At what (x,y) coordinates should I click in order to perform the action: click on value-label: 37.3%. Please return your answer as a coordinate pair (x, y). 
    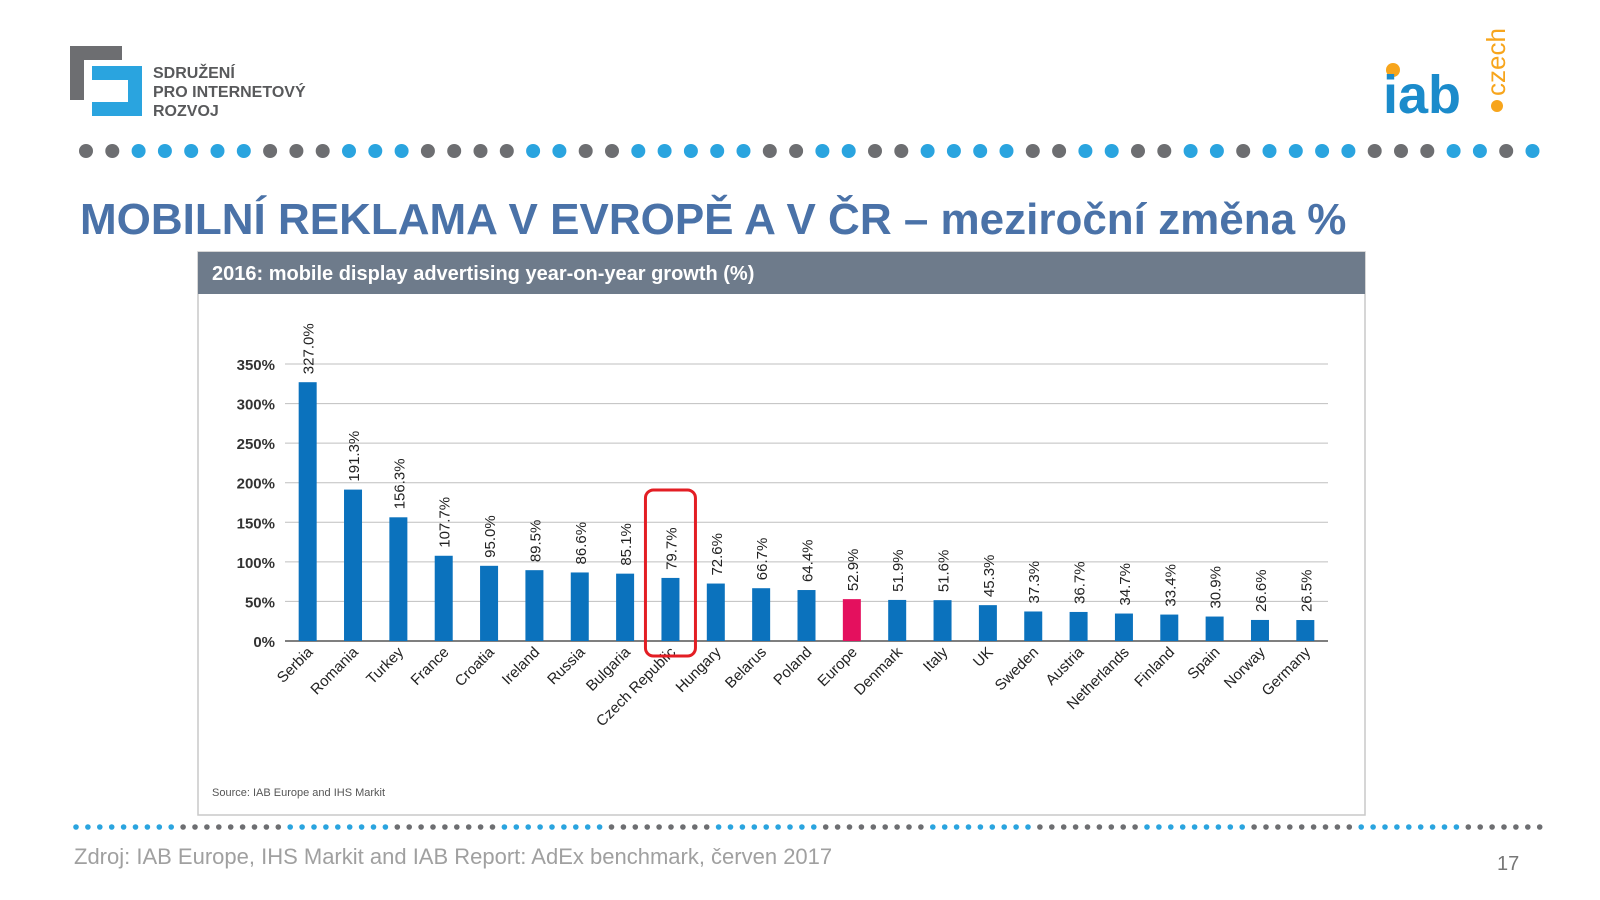
    Looking at the image, I should click on (1034, 582).